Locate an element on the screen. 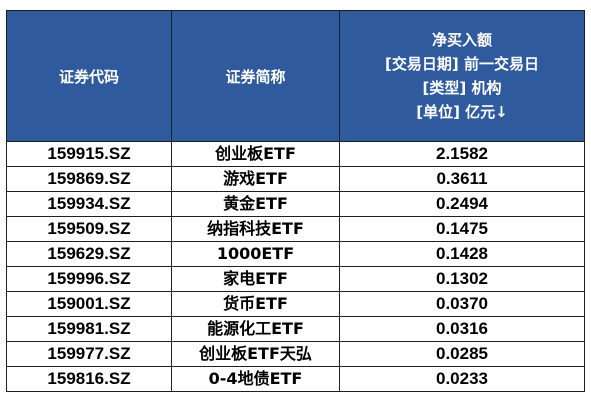 The width and height of the screenshot is (591, 415). cell-name: 家电ETF is located at coordinates (255, 279).